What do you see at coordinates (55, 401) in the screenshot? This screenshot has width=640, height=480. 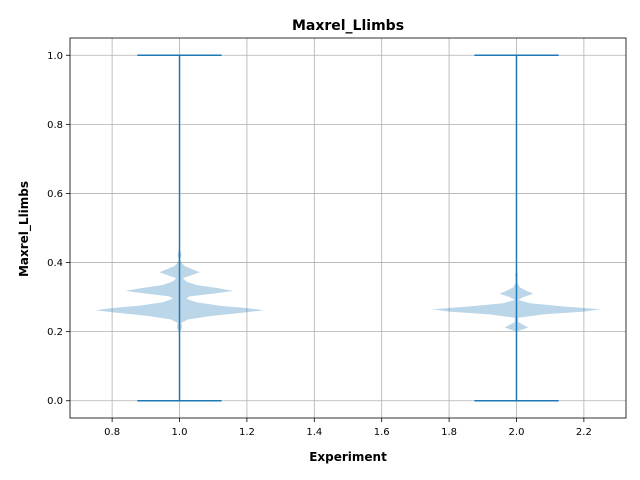 I see `y-tick-label: 0.0` at bounding box center [55, 401].